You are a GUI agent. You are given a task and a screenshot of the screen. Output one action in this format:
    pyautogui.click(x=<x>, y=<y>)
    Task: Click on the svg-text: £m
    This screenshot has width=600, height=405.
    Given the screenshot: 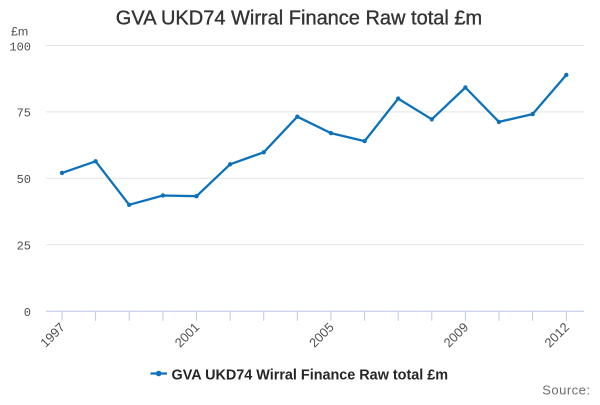 What is the action you would take?
    pyautogui.click(x=19, y=32)
    